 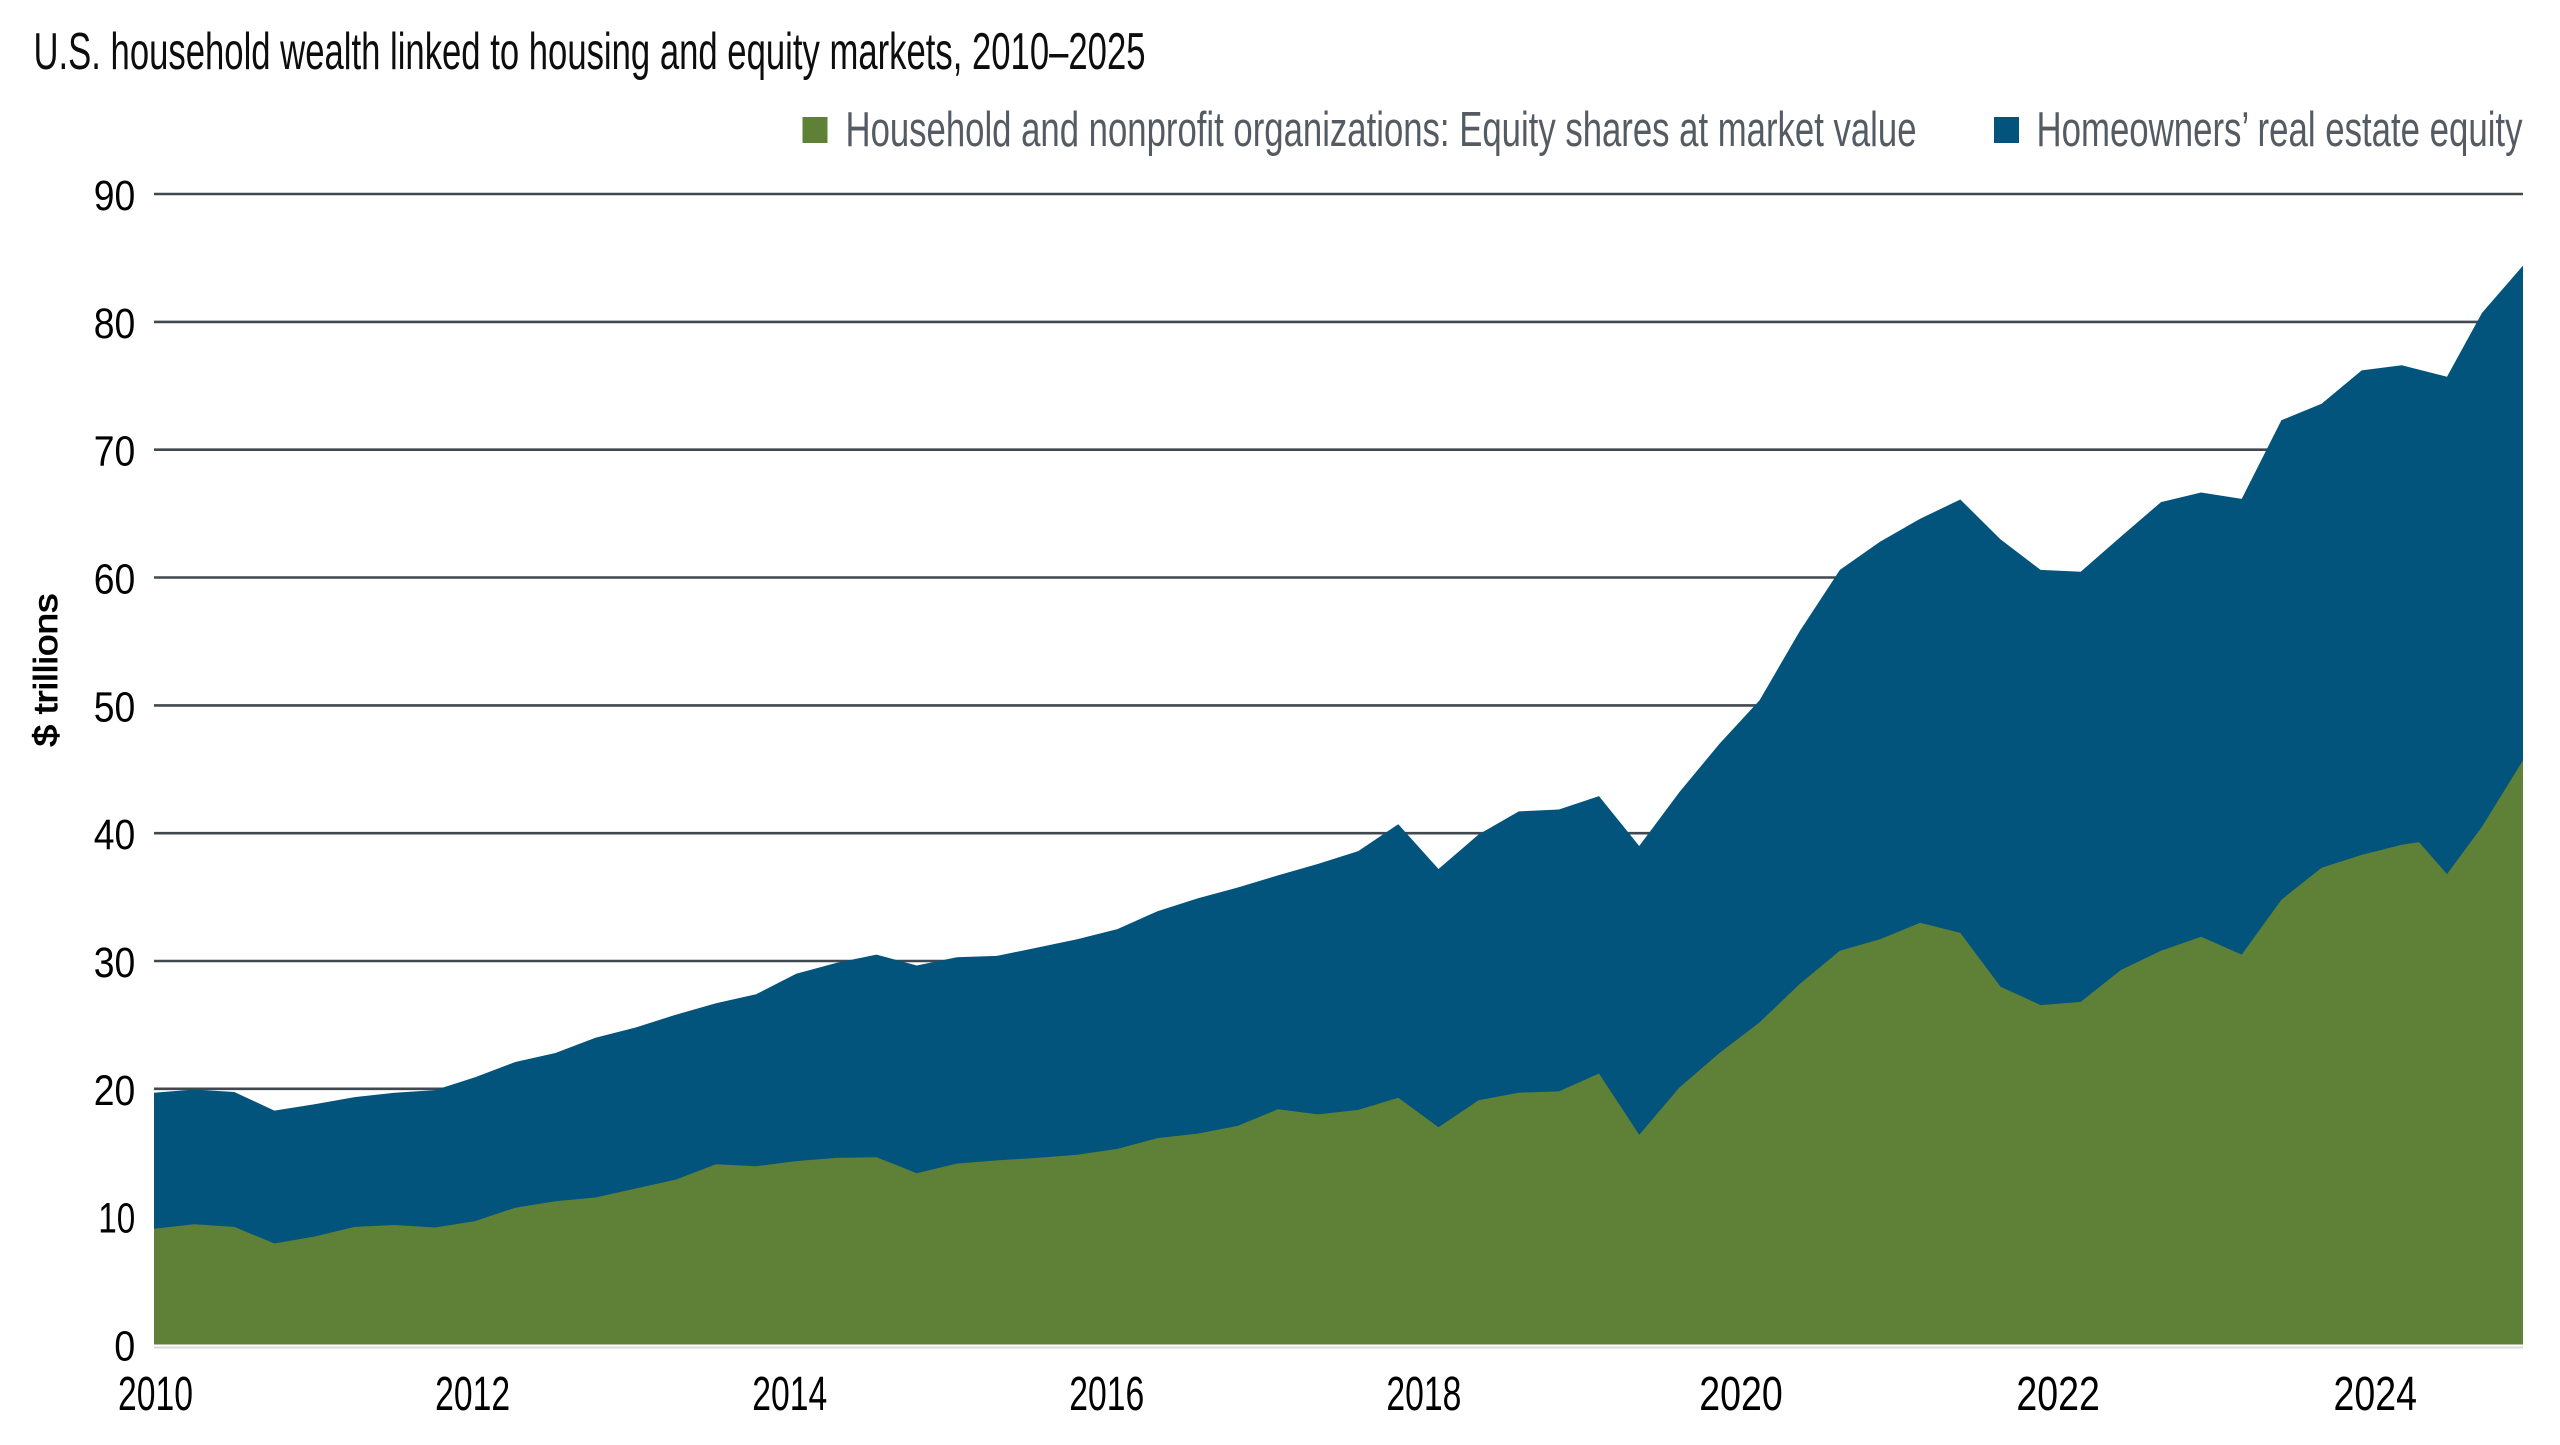 What do you see at coordinates (115, 963) in the screenshot?
I see `svg-text: 30` at bounding box center [115, 963].